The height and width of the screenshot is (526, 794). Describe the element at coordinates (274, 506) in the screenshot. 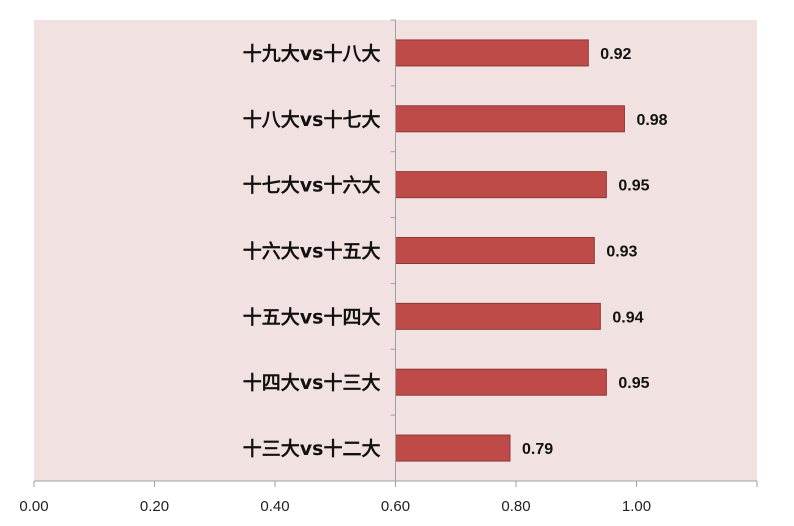

I see `x-tick-label: 0.40` at that location.